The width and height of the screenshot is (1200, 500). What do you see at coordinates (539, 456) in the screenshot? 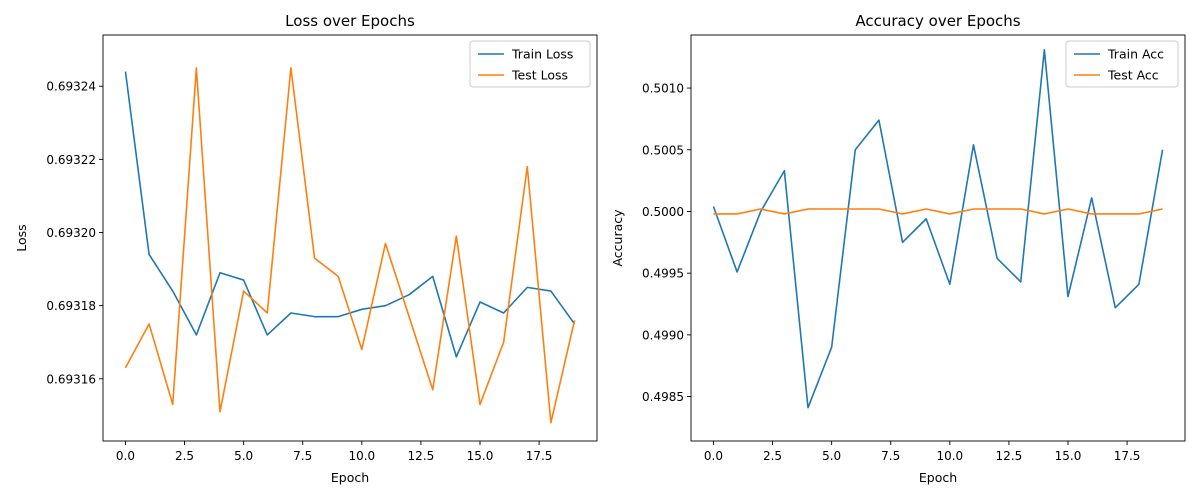
I see `loss-x-tick-label: 17.5` at bounding box center [539, 456].